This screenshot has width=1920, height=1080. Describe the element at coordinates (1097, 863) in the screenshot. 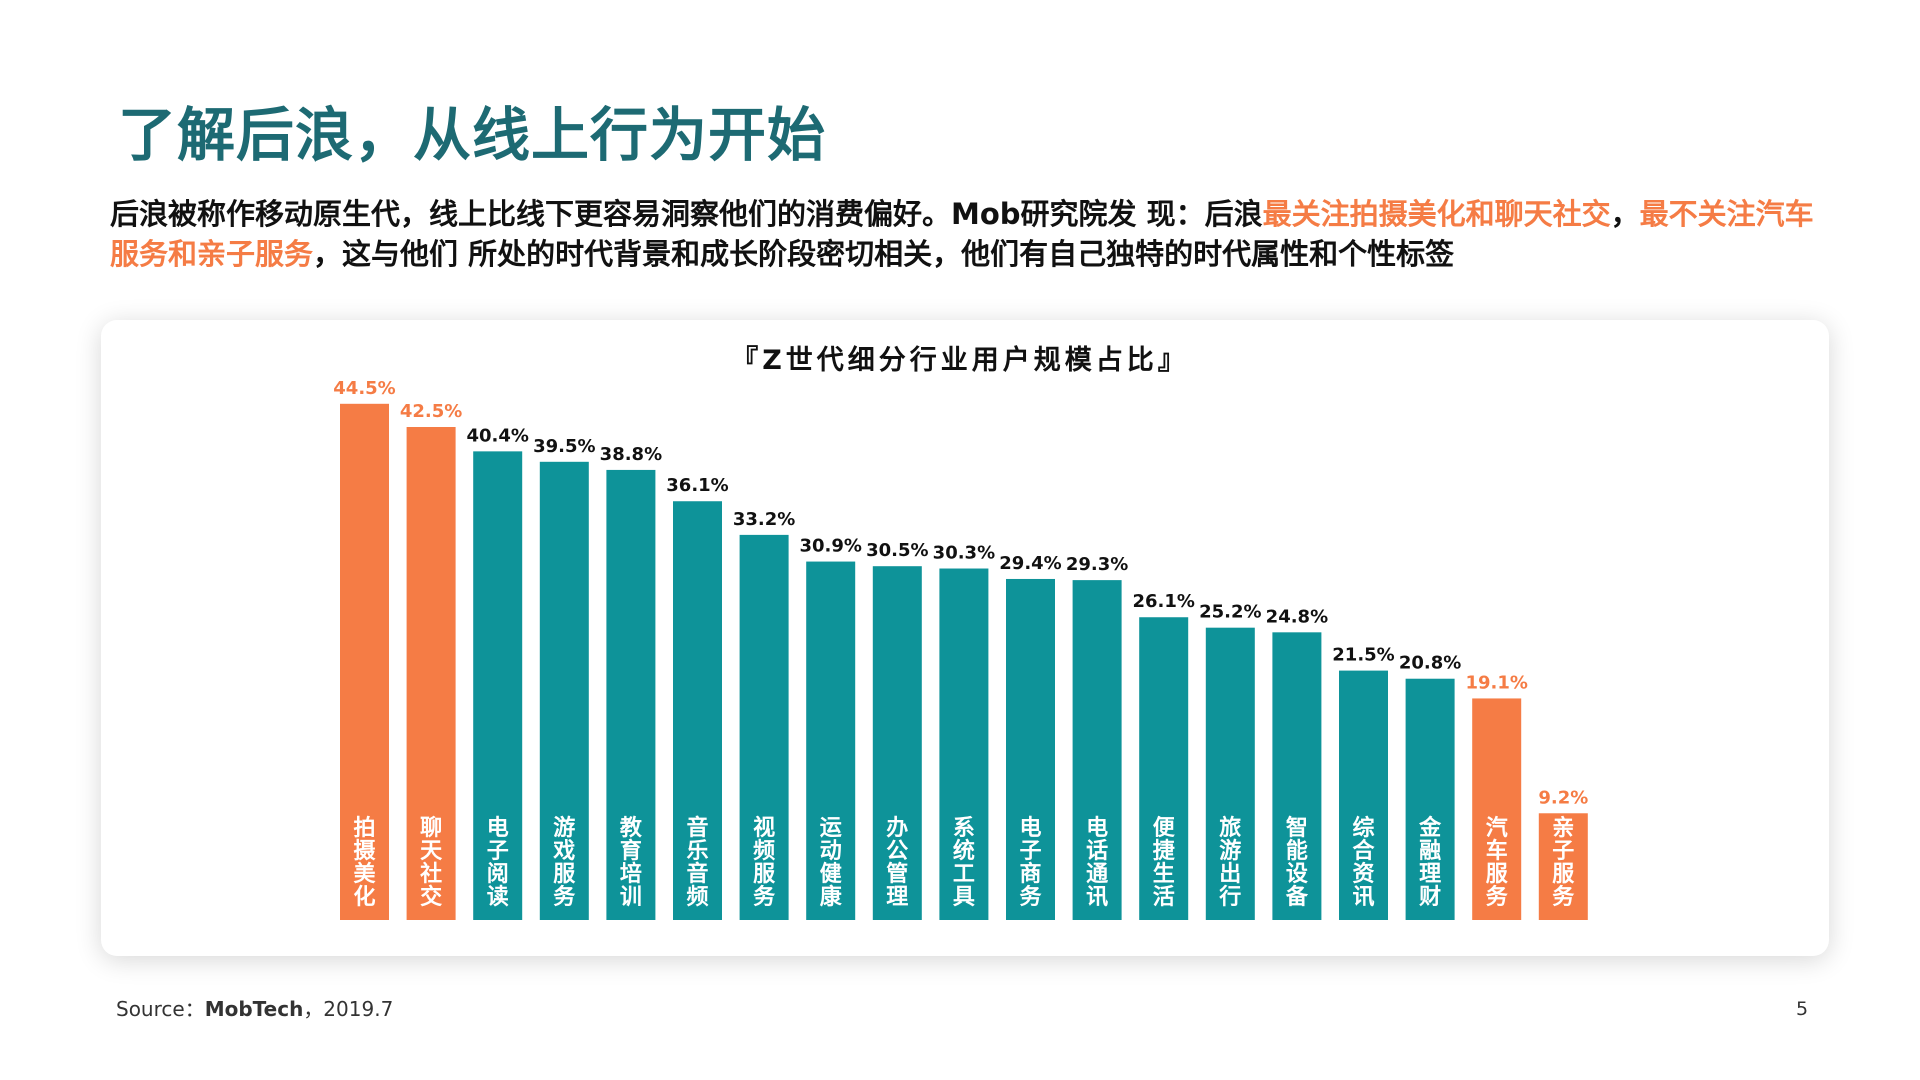

I see `category-label-12: 电话通讯` at that location.